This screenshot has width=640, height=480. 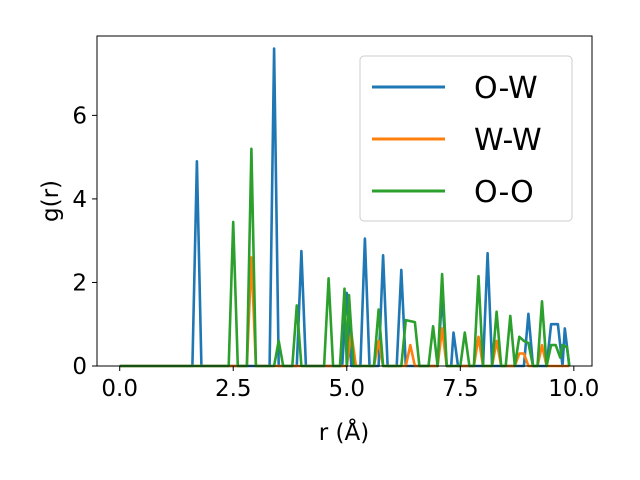 I want to click on legend-label-w-w: W-W, so click(x=508, y=140).